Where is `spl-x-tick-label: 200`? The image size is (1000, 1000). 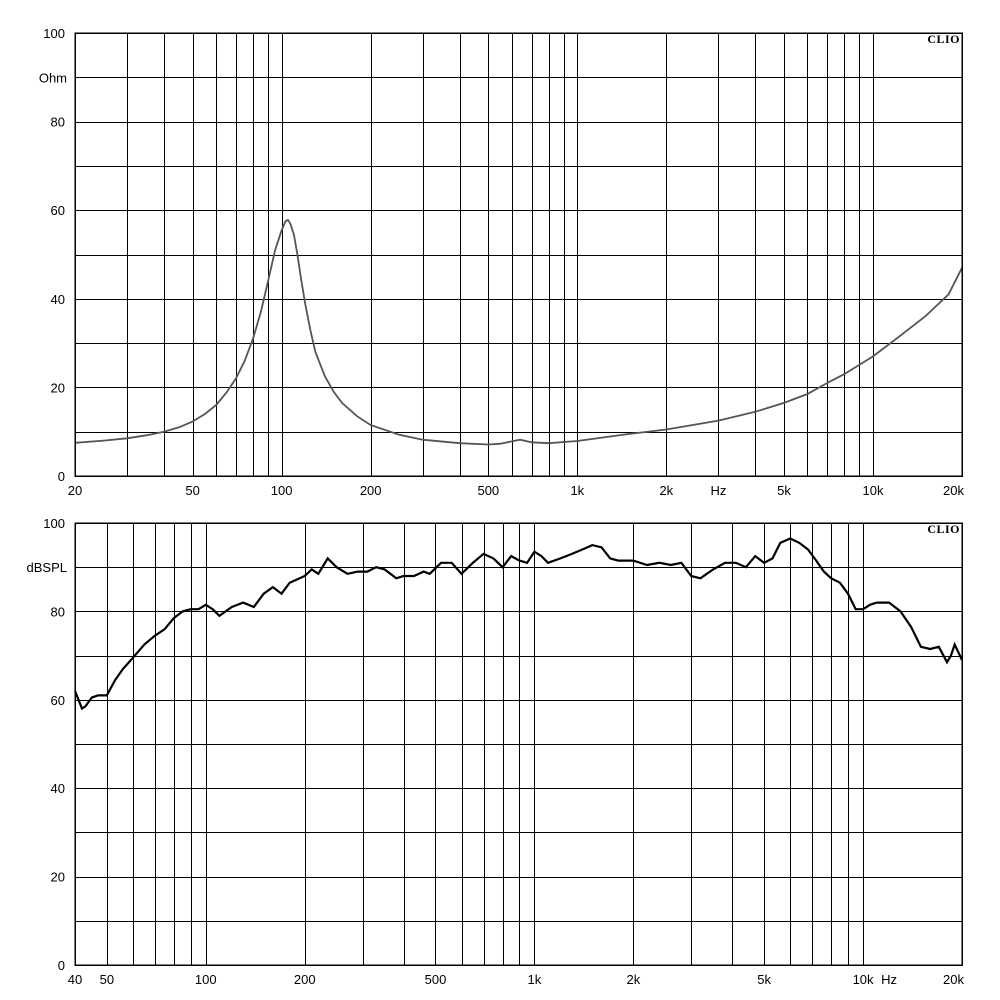 spl-x-tick-label: 200 is located at coordinates (305, 979).